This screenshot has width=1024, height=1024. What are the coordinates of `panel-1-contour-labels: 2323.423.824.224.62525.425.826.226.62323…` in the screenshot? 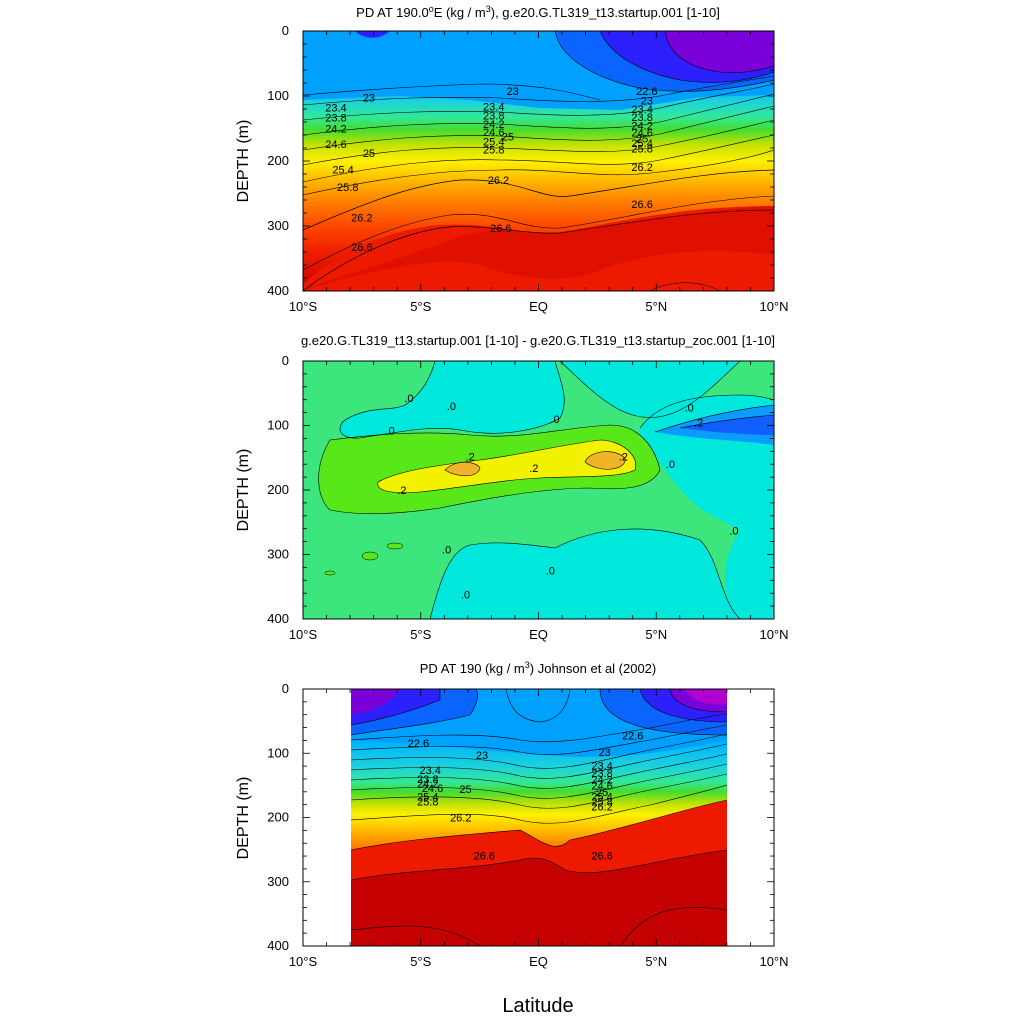 It's located at (491, 170).